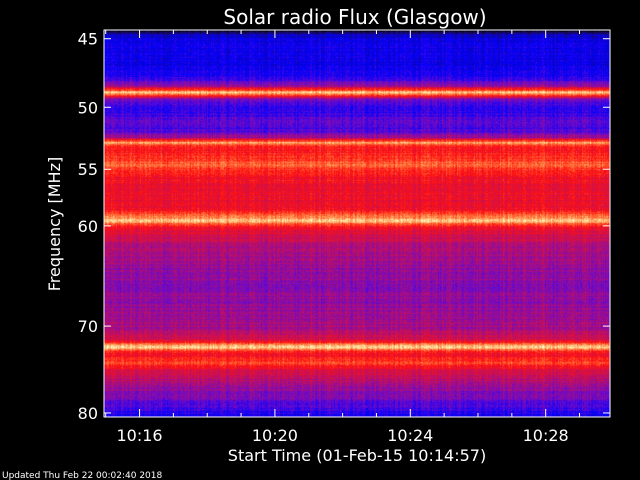  What do you see at coordinates (88, 413) in the screenshot?
I see `y-tick-label: 80` at bounding box center [88, 413].